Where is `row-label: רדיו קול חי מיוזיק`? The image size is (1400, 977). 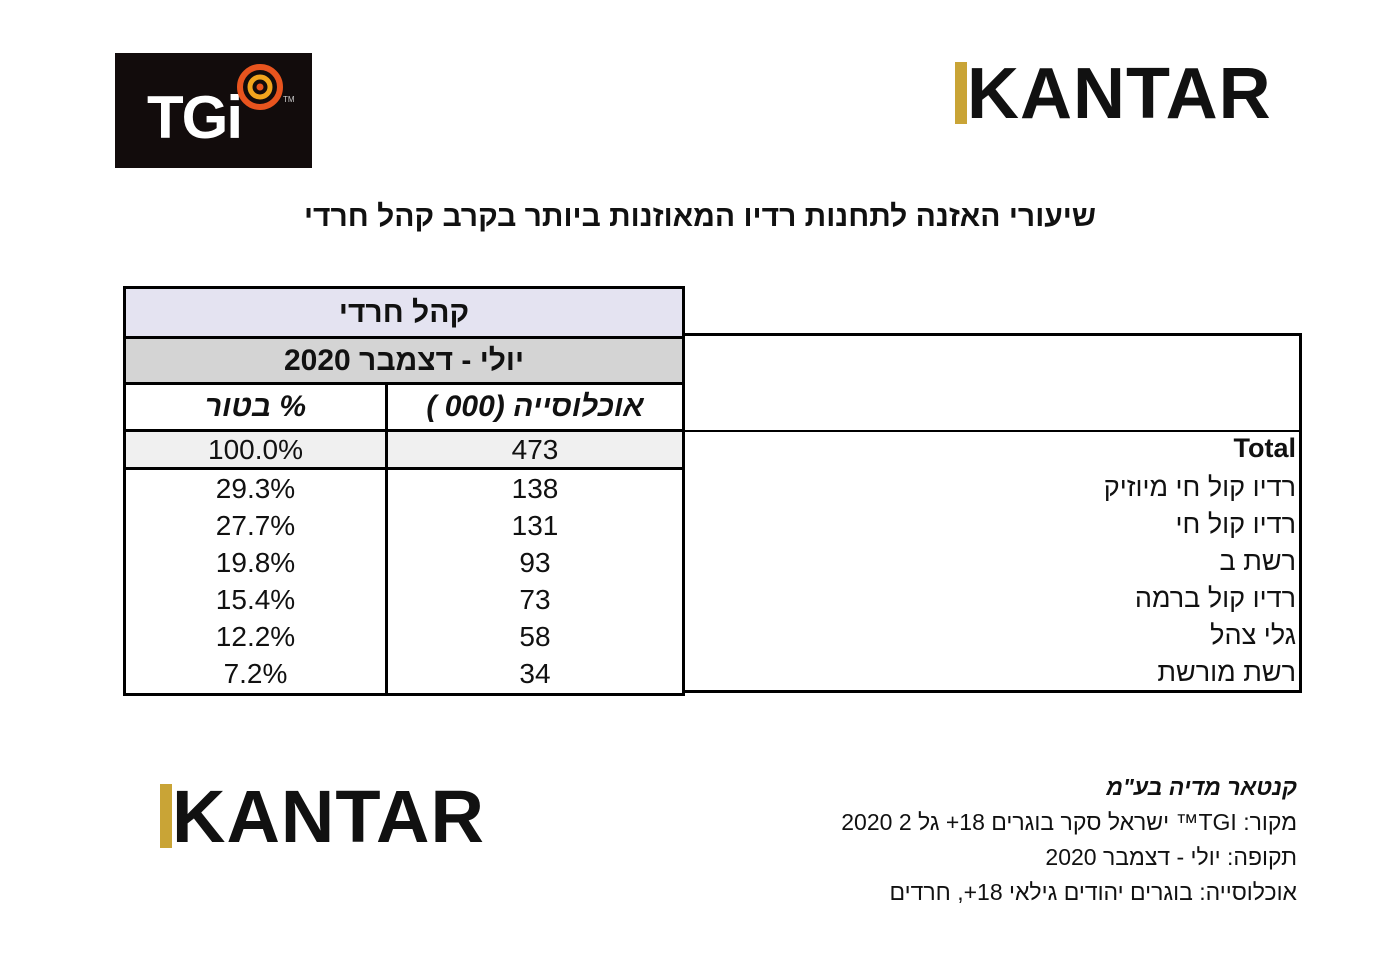 row-label: רדיו קול חי מיוזיק is located at coordinates (1199, 487).